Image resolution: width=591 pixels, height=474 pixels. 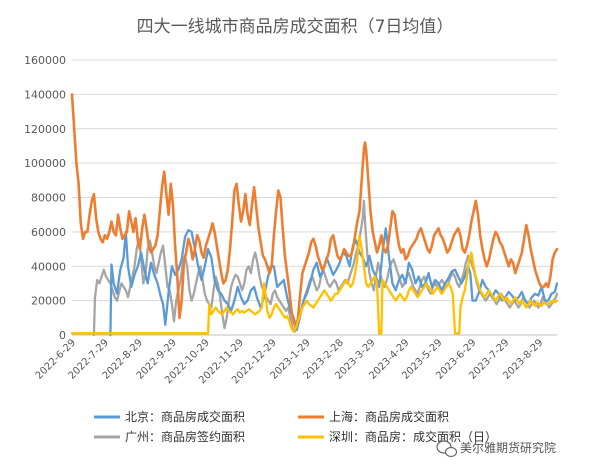 I want to click on y-tick-label: 140000, so click(x=45, y=94).